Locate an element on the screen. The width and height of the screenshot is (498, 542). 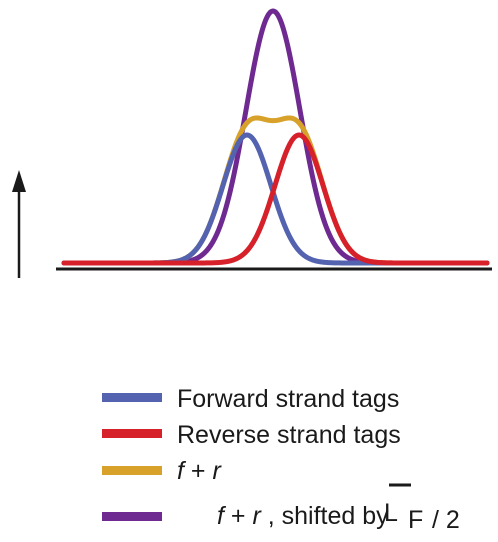
legend-label-shifted: f + r , shifted by is located at coordinates (302, 516).